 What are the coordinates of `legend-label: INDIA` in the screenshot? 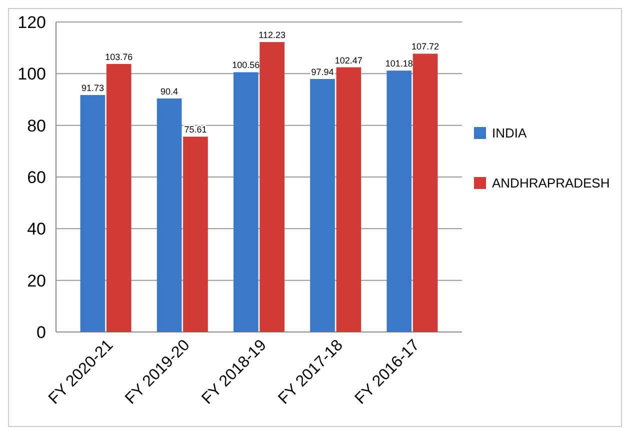 It's located at (509, 133).